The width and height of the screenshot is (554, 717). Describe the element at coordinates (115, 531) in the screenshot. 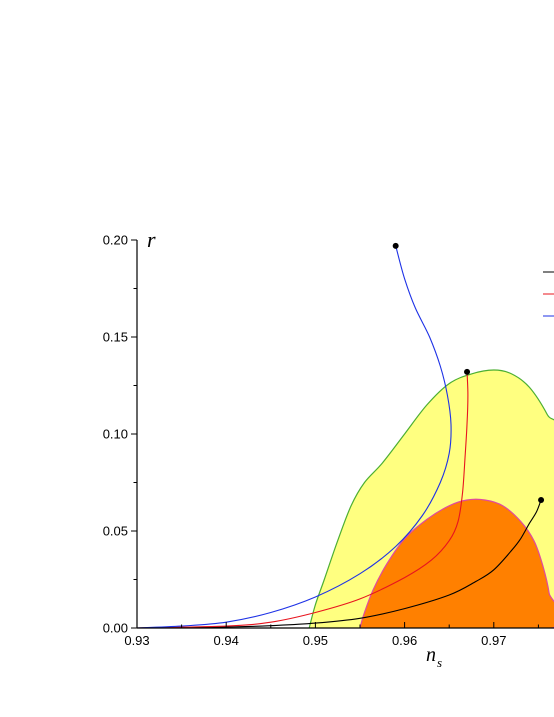

I see `y-tick-label: 0.05` at that location.